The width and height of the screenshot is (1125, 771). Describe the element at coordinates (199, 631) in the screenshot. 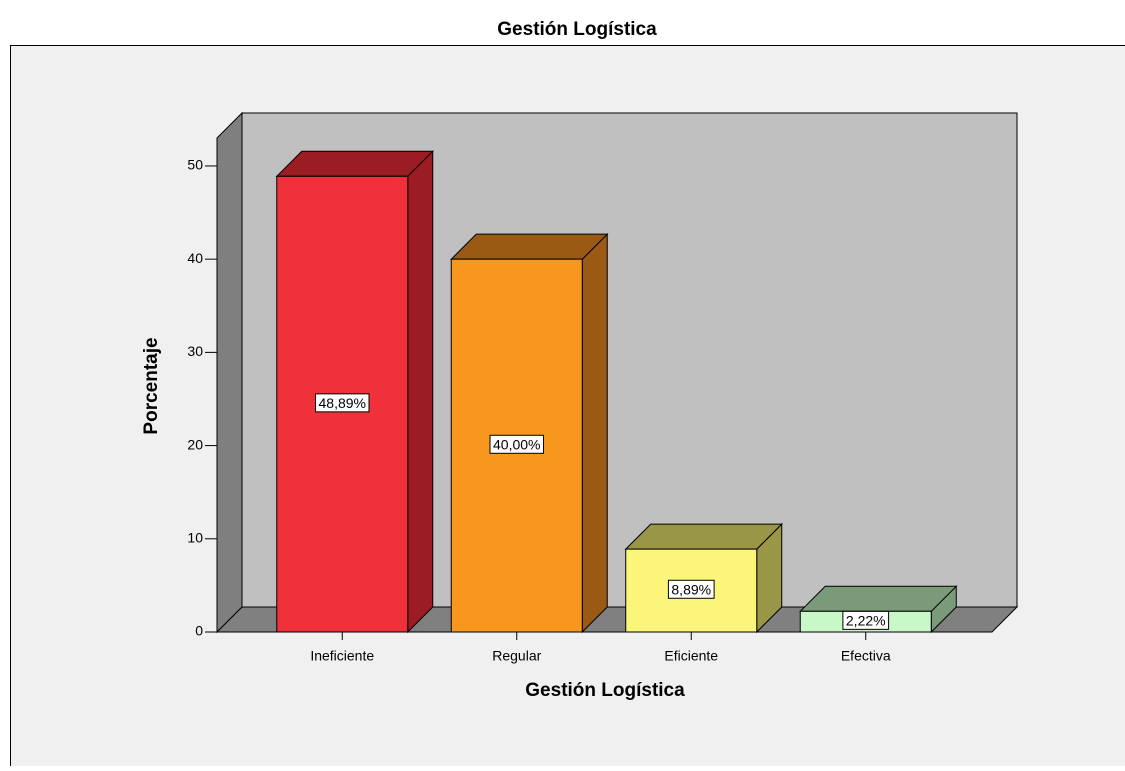

I see `y-tick-label: 0` at that location.